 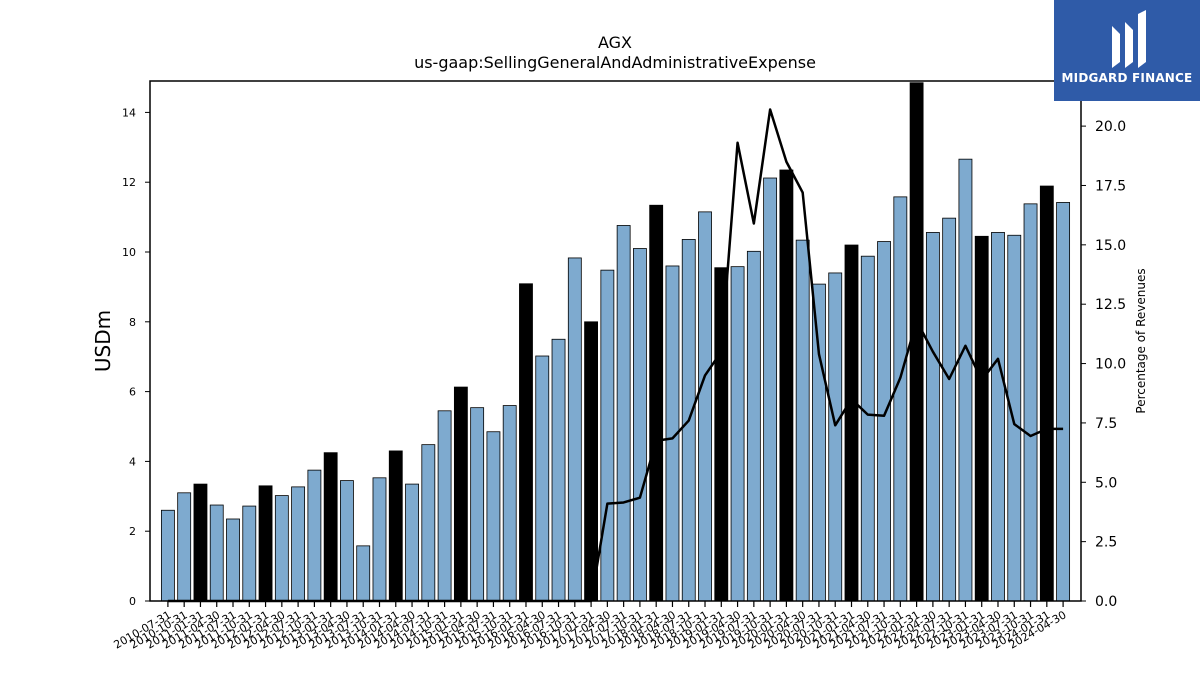 What do you see at coordinates (132, 322) in the screenshot?
I see `y-tick-label: 8` at bounding box center [132, 322].